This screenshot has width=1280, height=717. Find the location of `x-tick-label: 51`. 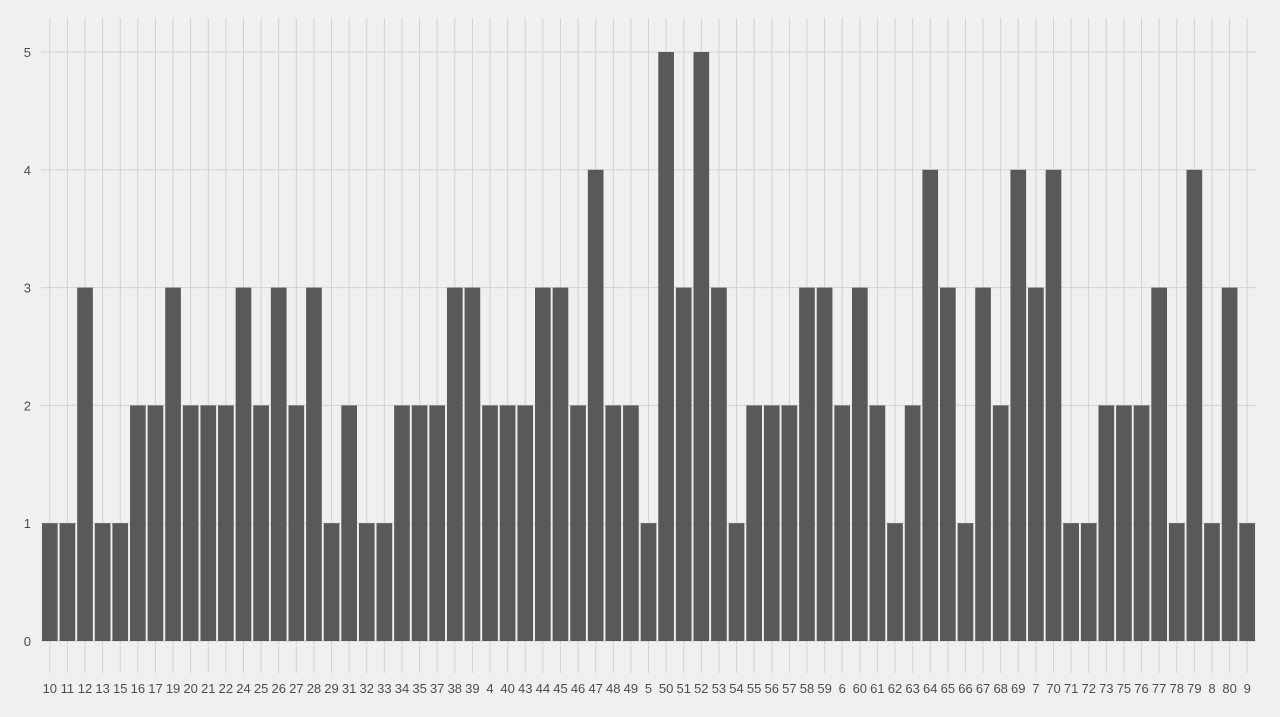

x-tick-label: 51 is located at coordinates (683, 688).